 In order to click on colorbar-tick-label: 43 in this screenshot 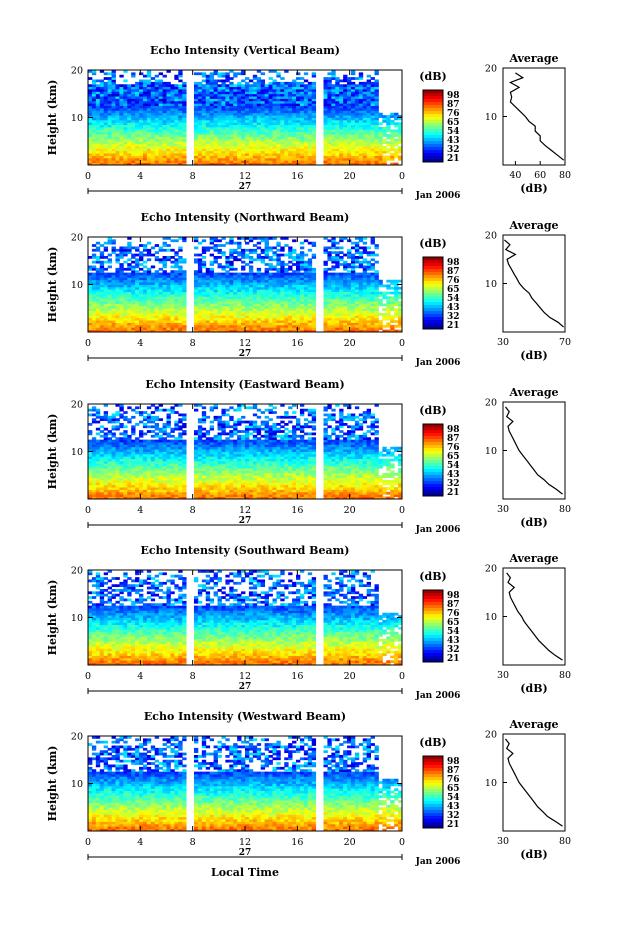, I will do `click(453, 141)`.